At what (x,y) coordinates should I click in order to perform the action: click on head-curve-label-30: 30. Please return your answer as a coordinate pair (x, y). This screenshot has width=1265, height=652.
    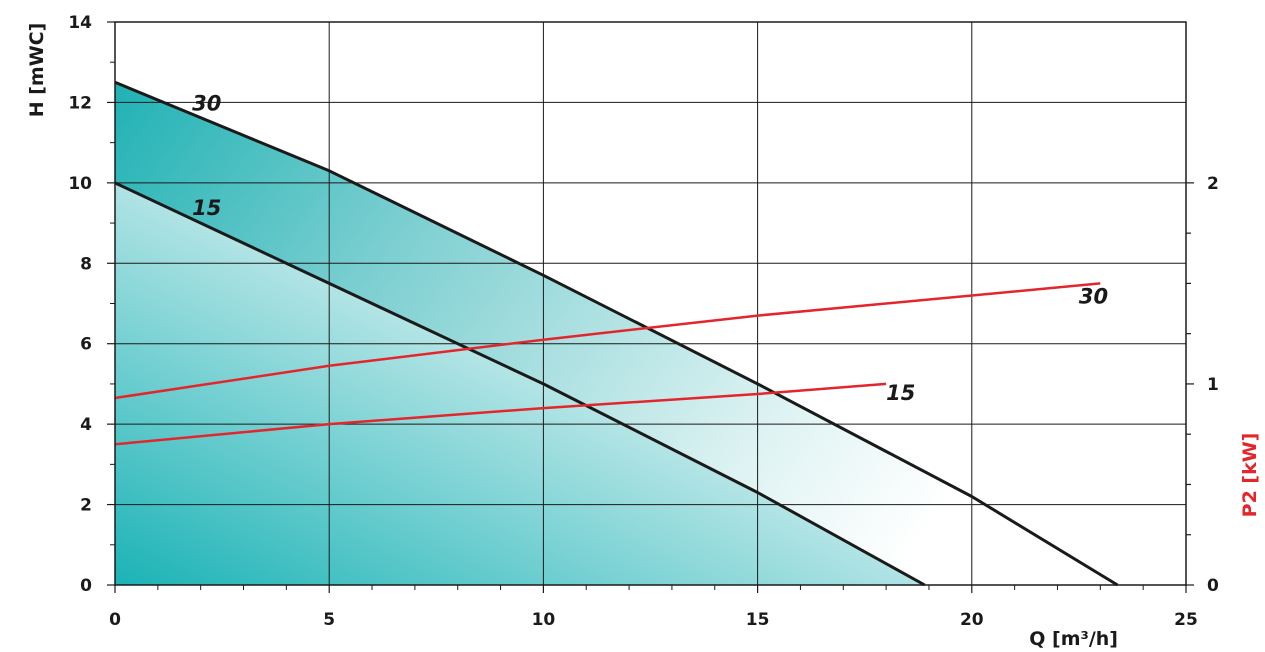
    Looking at the image, I should click on (206, 103).